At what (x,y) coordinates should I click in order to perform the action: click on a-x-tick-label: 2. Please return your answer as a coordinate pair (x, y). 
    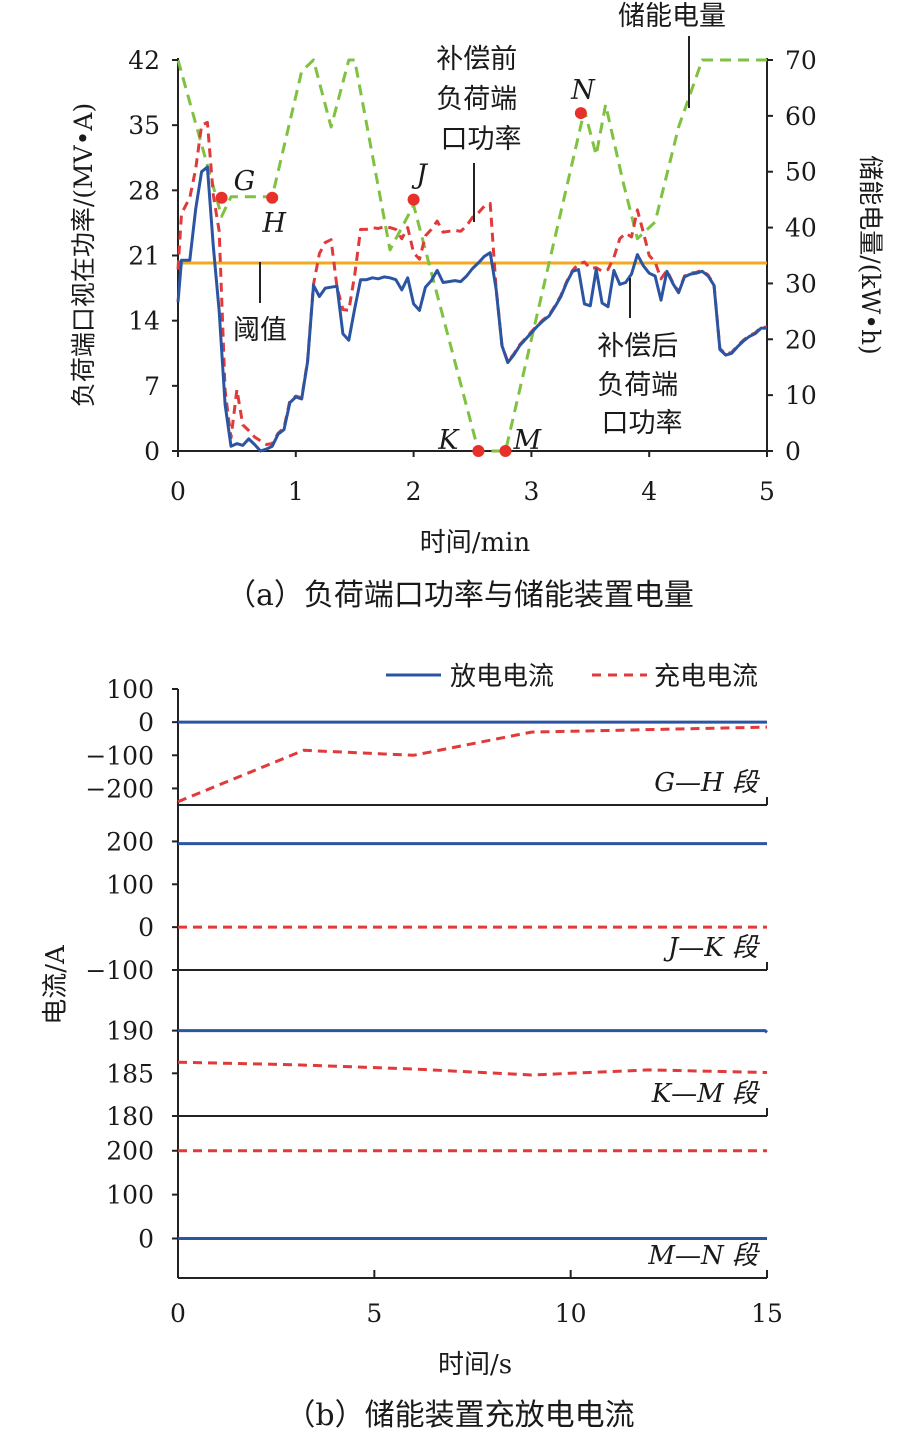
    Looking at the image, I should click on (414, 491).